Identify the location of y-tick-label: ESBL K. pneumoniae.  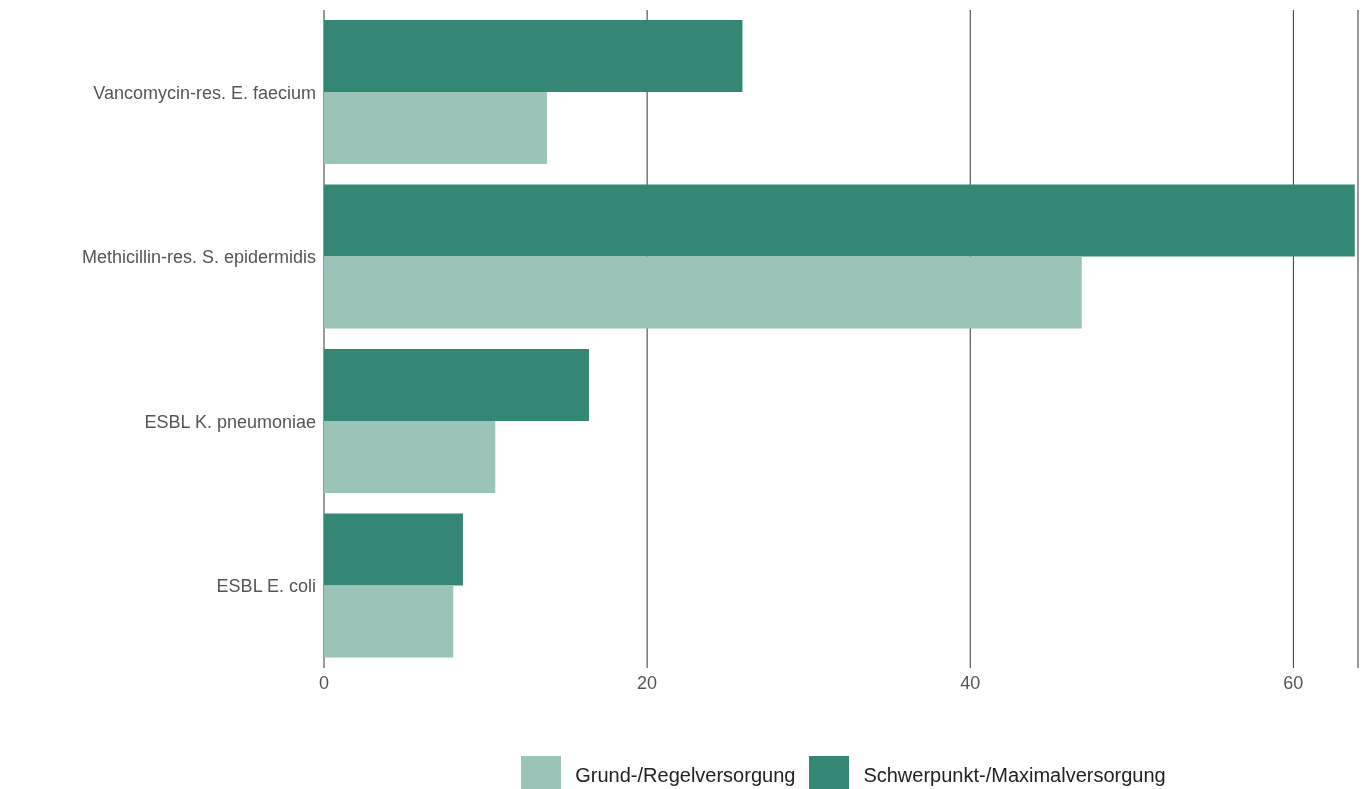
(230, 421).